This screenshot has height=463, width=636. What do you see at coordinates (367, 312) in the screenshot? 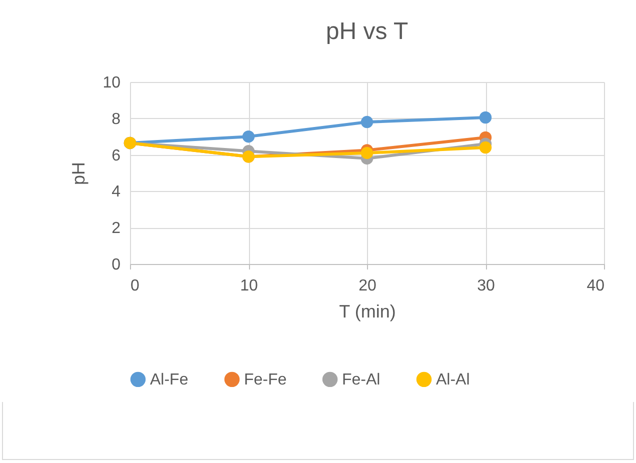
I see `x-axis-title: T (min)` at bounding box center [367, 312].